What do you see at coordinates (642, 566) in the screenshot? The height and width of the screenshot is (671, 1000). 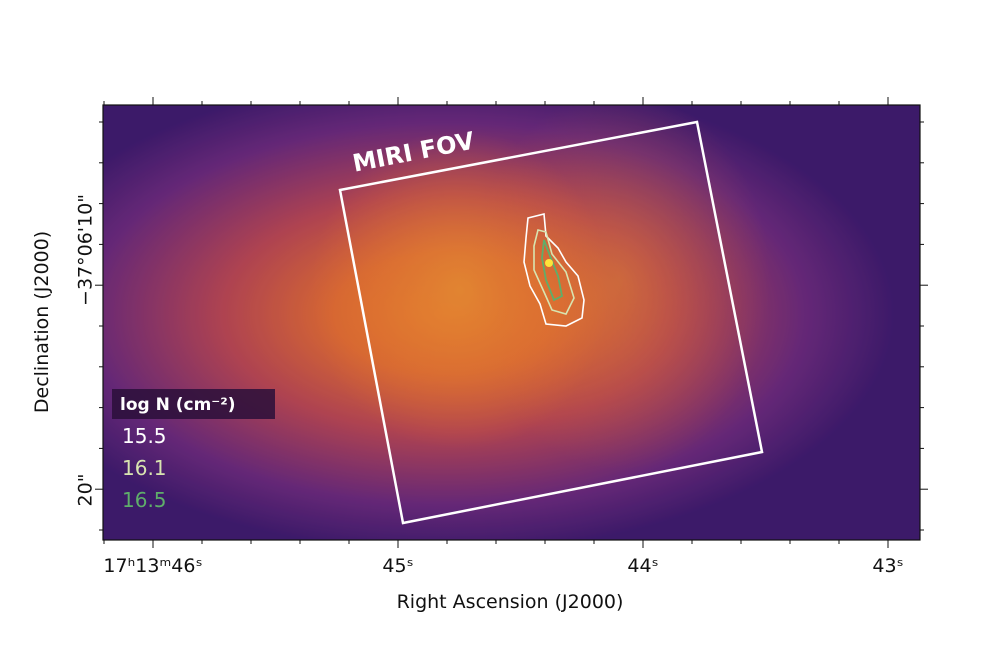 I see `x-tick-label: 44ˢ` at bounding box center [642, 566].